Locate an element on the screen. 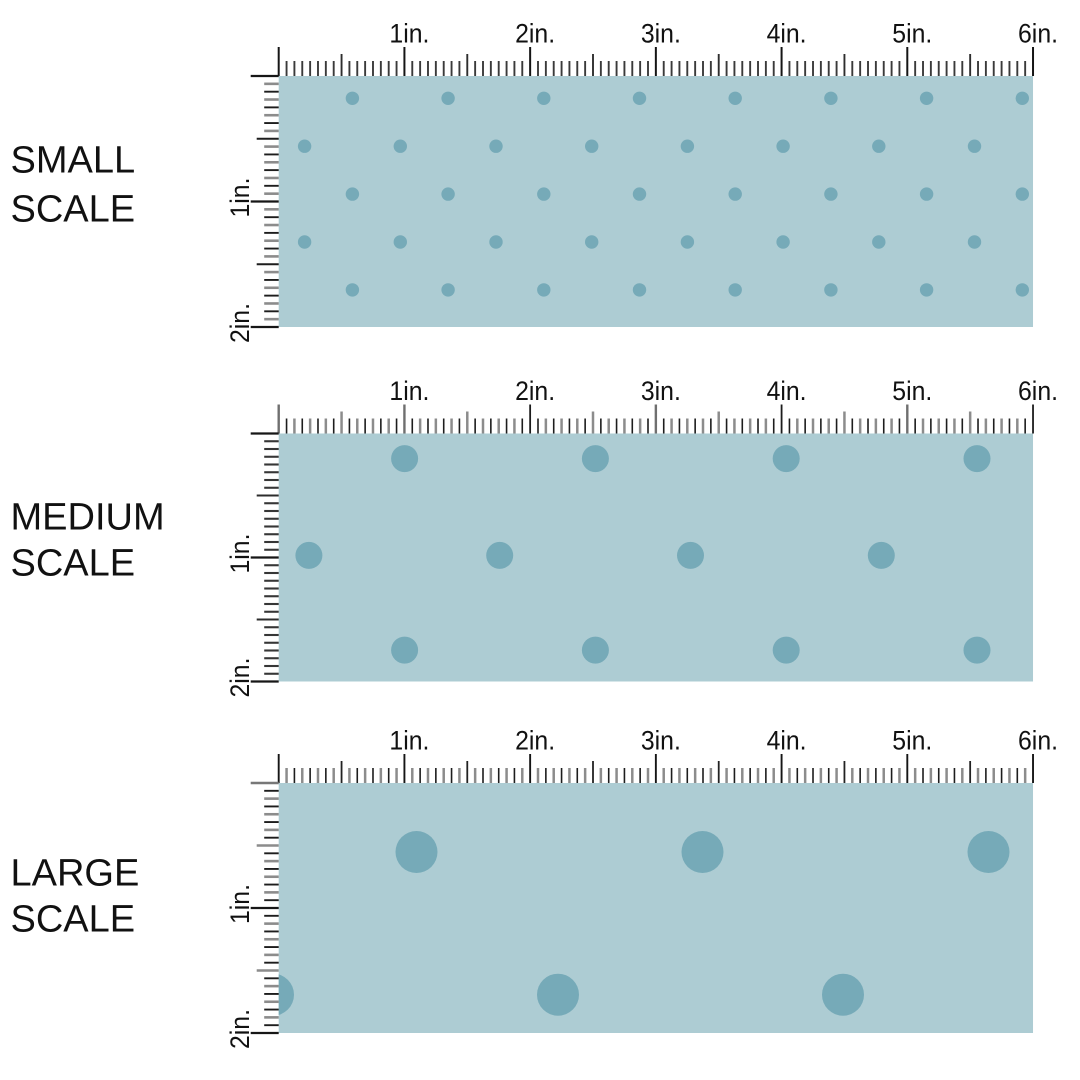 The image size is (1080, 1080). svg-text: SMALL is located at coordinates (73, 161).